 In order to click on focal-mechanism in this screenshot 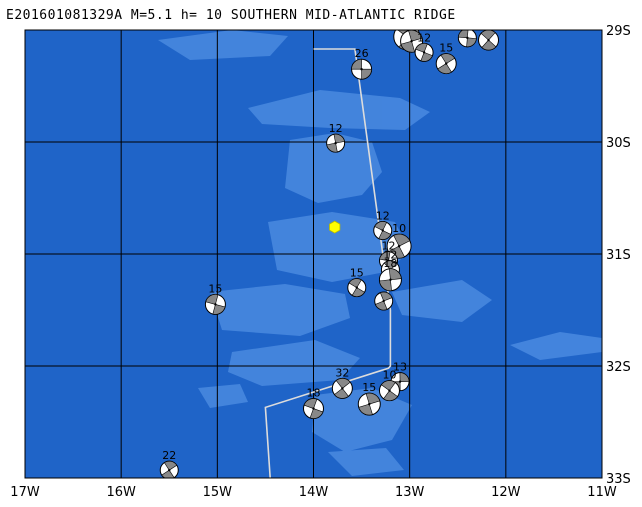, I will do `click(384, 301)`.